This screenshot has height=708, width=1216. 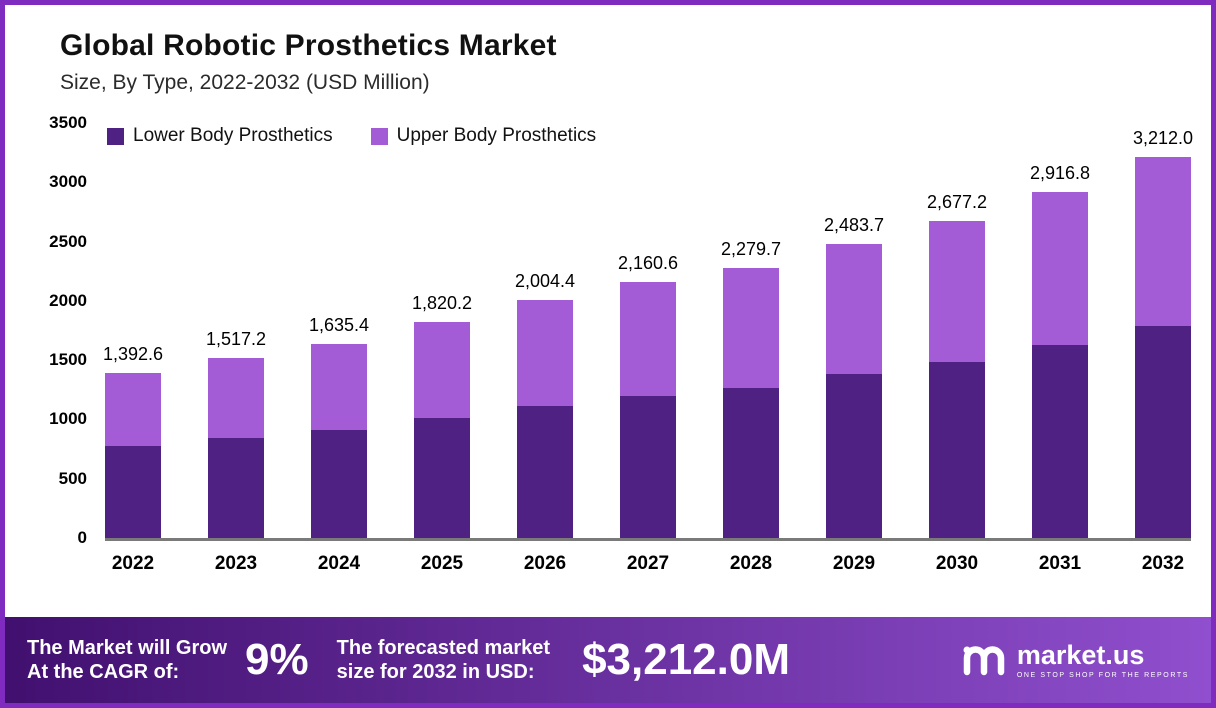 What do you see at coordinates (103, 672) in the screenshot?
I see `cagr-label-line2: At the CAGR of:` at bounding box center [103, 672].